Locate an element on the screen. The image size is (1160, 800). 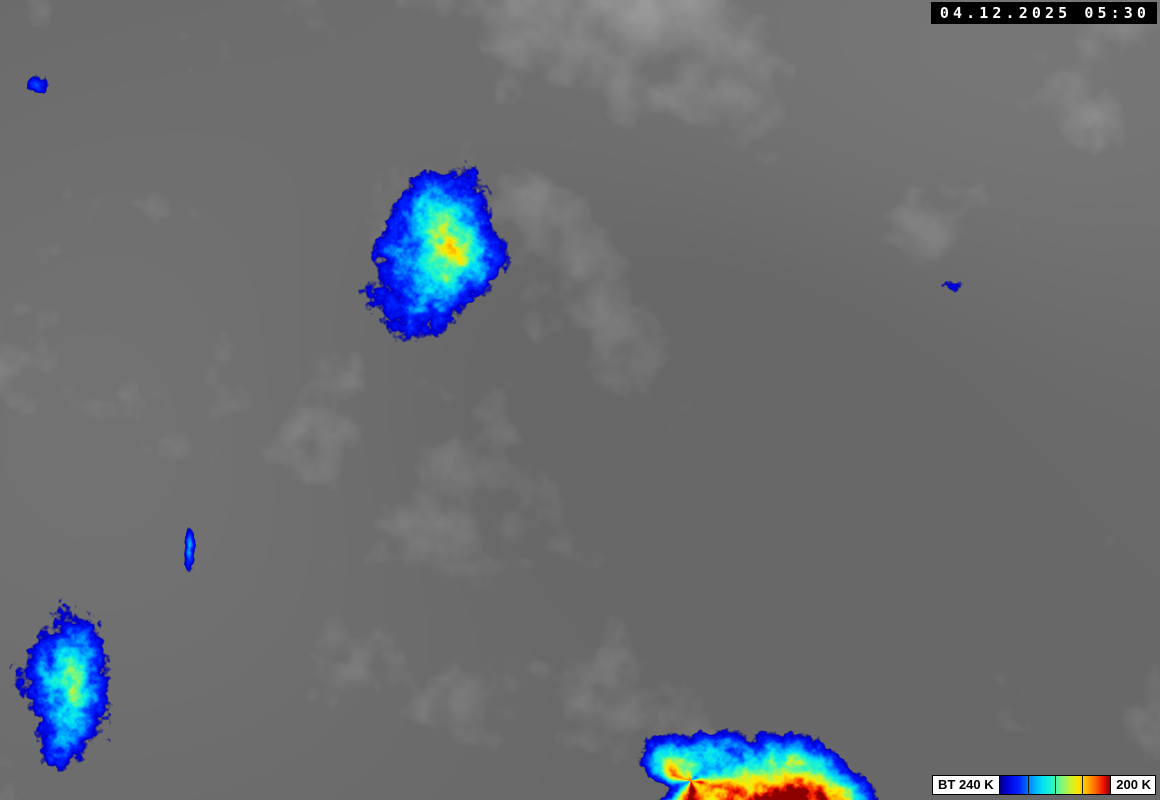
brightness-temperature-colorbar-legend: BT 240 K 200 K is located at coordinates (1044, 785).